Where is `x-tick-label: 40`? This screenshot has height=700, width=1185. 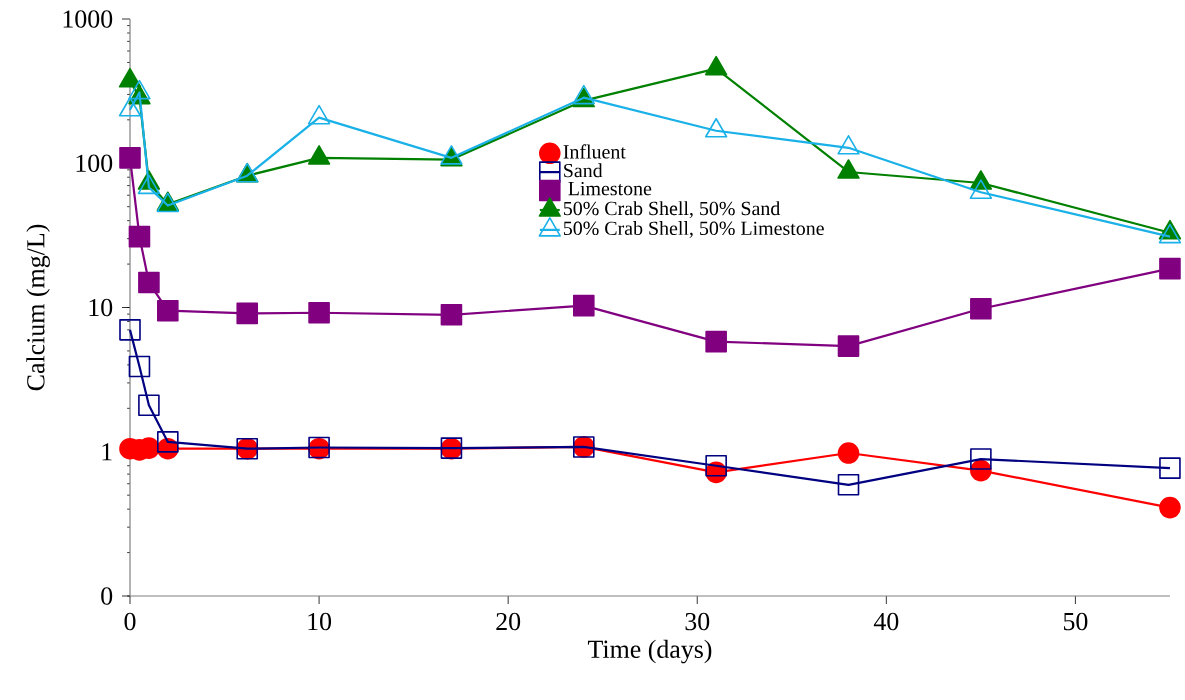 x-tick-label: 40 is located at coordinates (886, 621).